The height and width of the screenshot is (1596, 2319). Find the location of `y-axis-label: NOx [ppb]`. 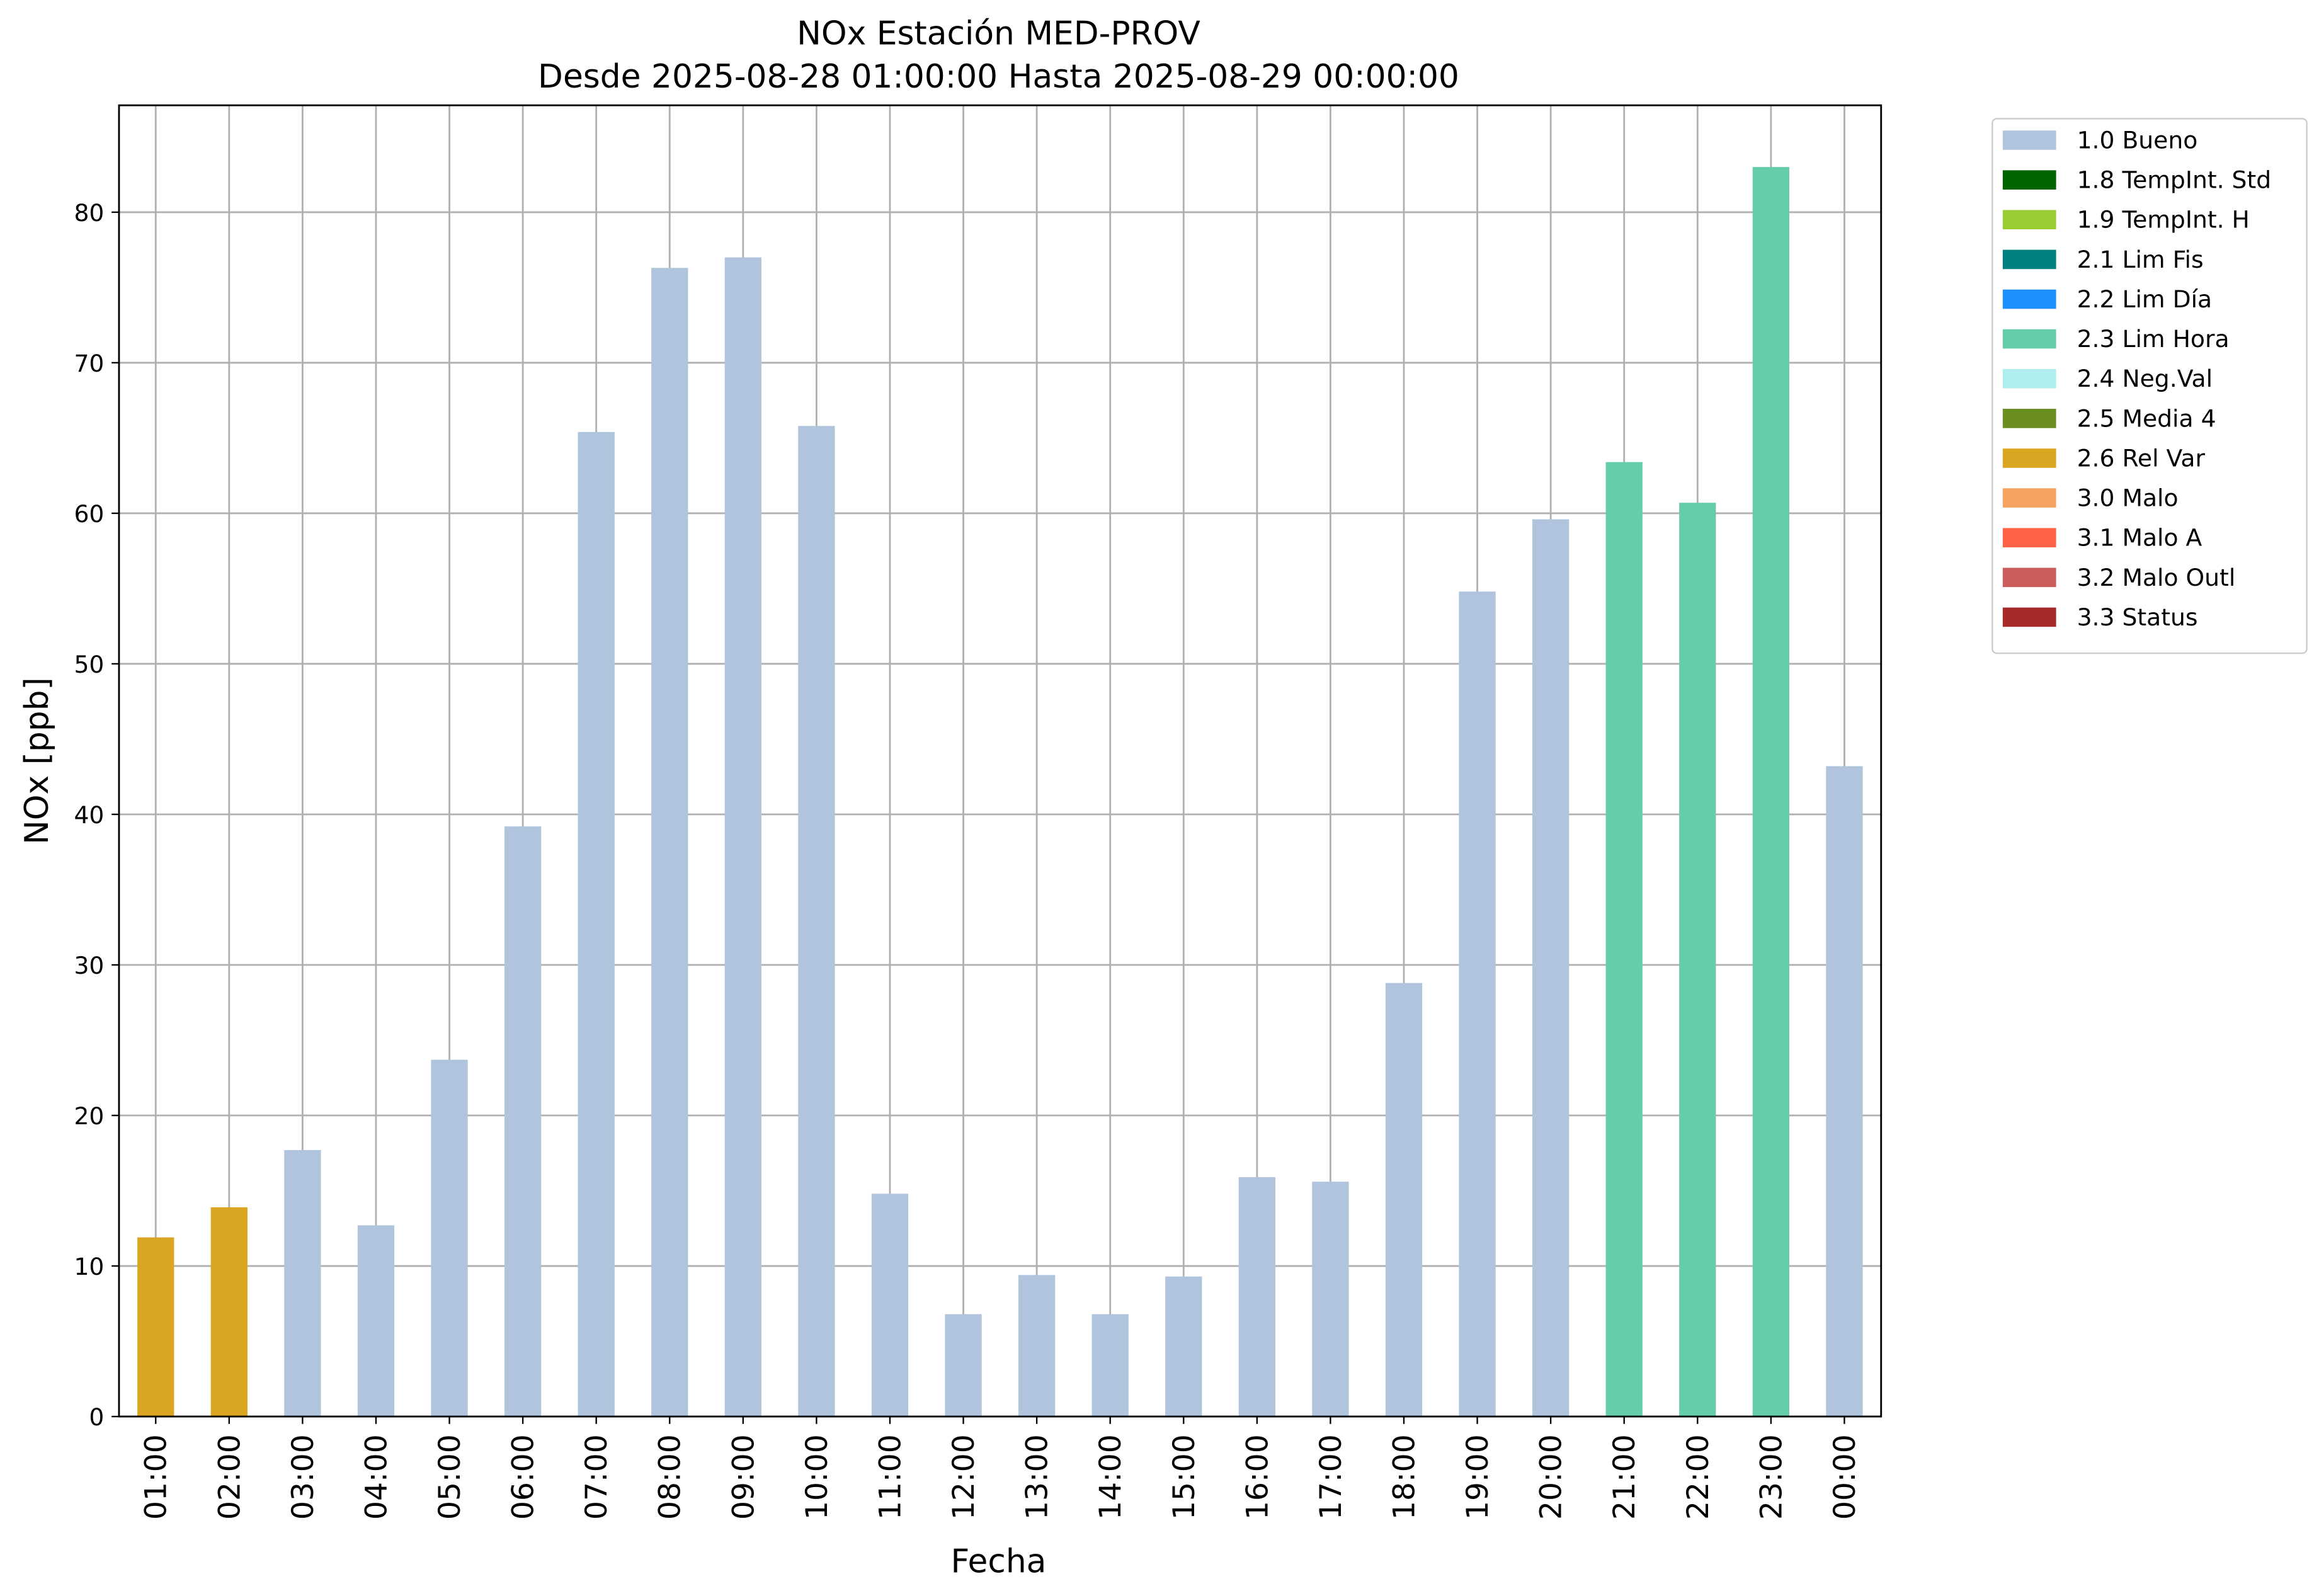

y-axis-label: NOx [ppb] is located at coordinates (37, 761).